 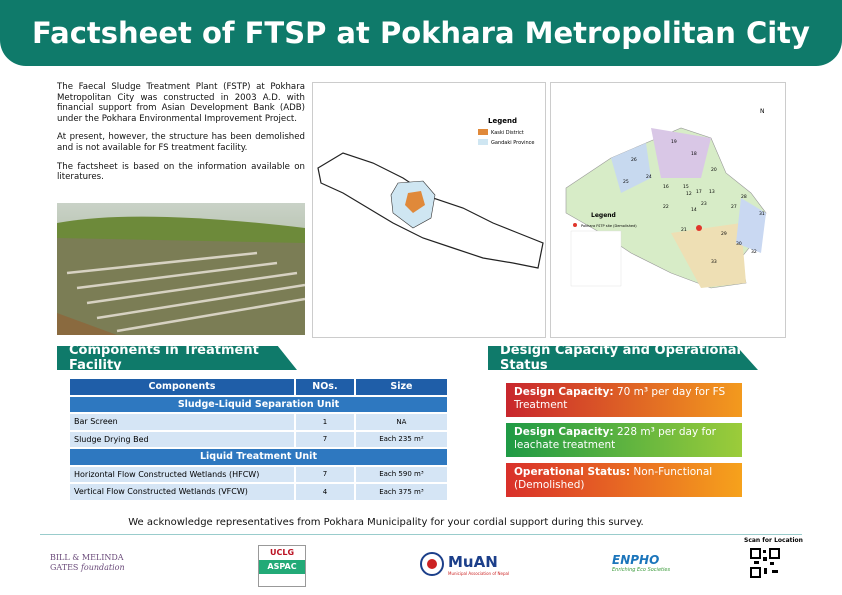 What do you see at coordinates (649, 177) in the screenshot?
I see `ward-label: 24` at bounding box center [649, 177].